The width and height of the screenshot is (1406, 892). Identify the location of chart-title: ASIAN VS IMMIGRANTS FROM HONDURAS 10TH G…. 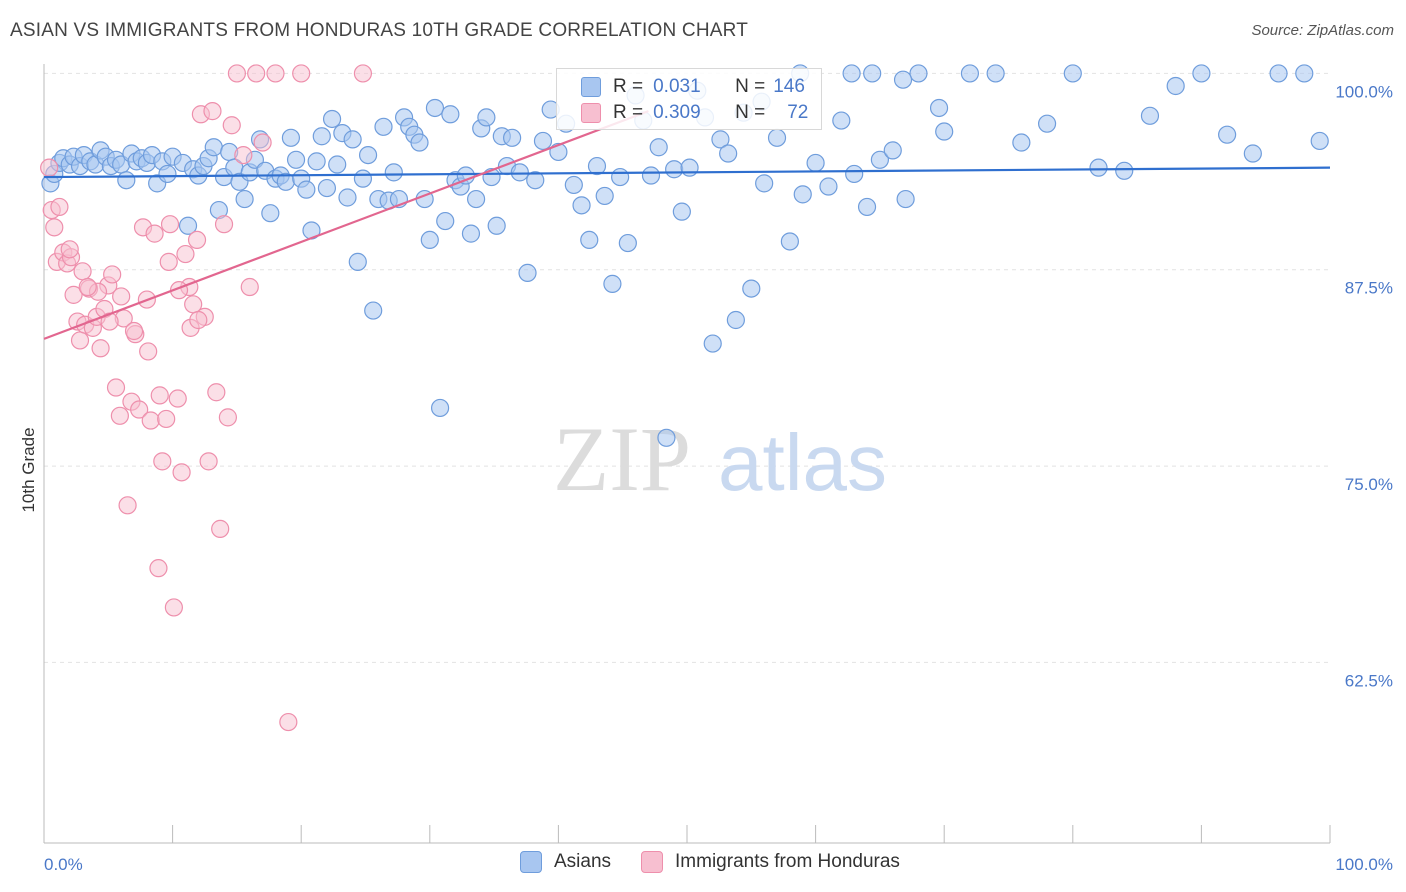
(379, 30).